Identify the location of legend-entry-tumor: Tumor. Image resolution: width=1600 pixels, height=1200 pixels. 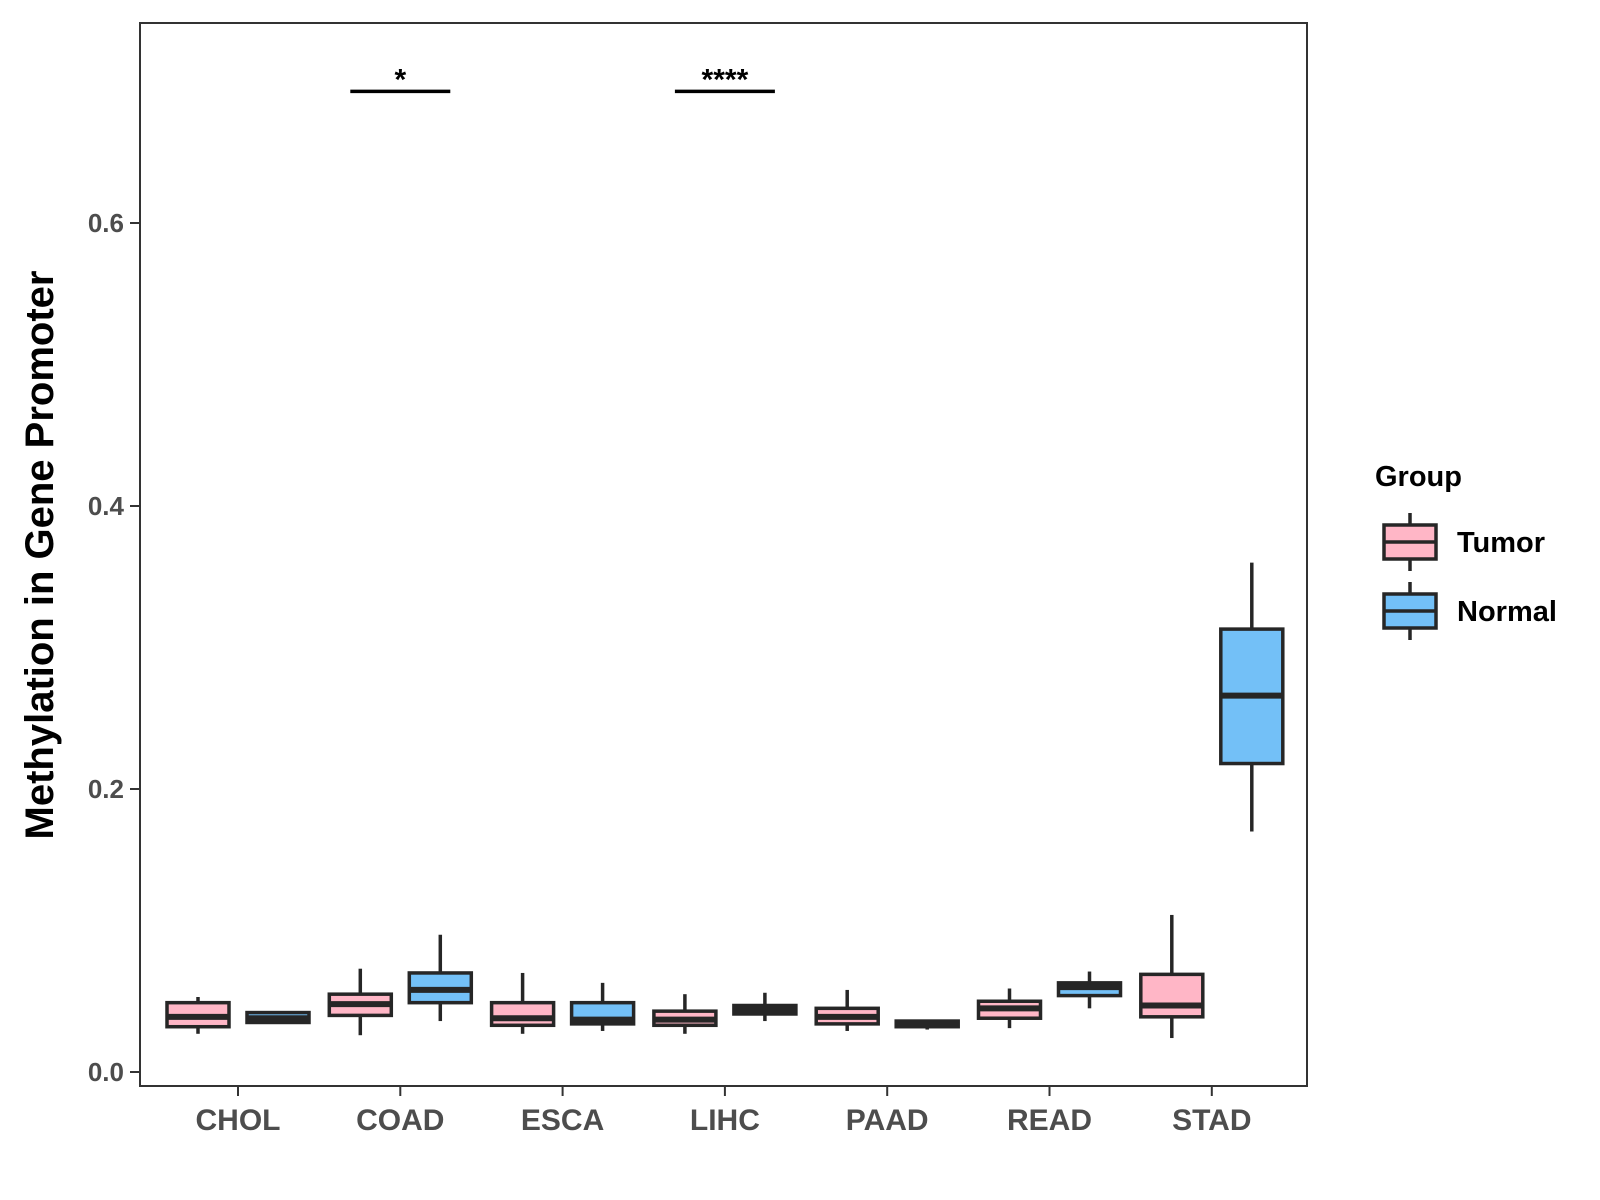
(1463, 542).